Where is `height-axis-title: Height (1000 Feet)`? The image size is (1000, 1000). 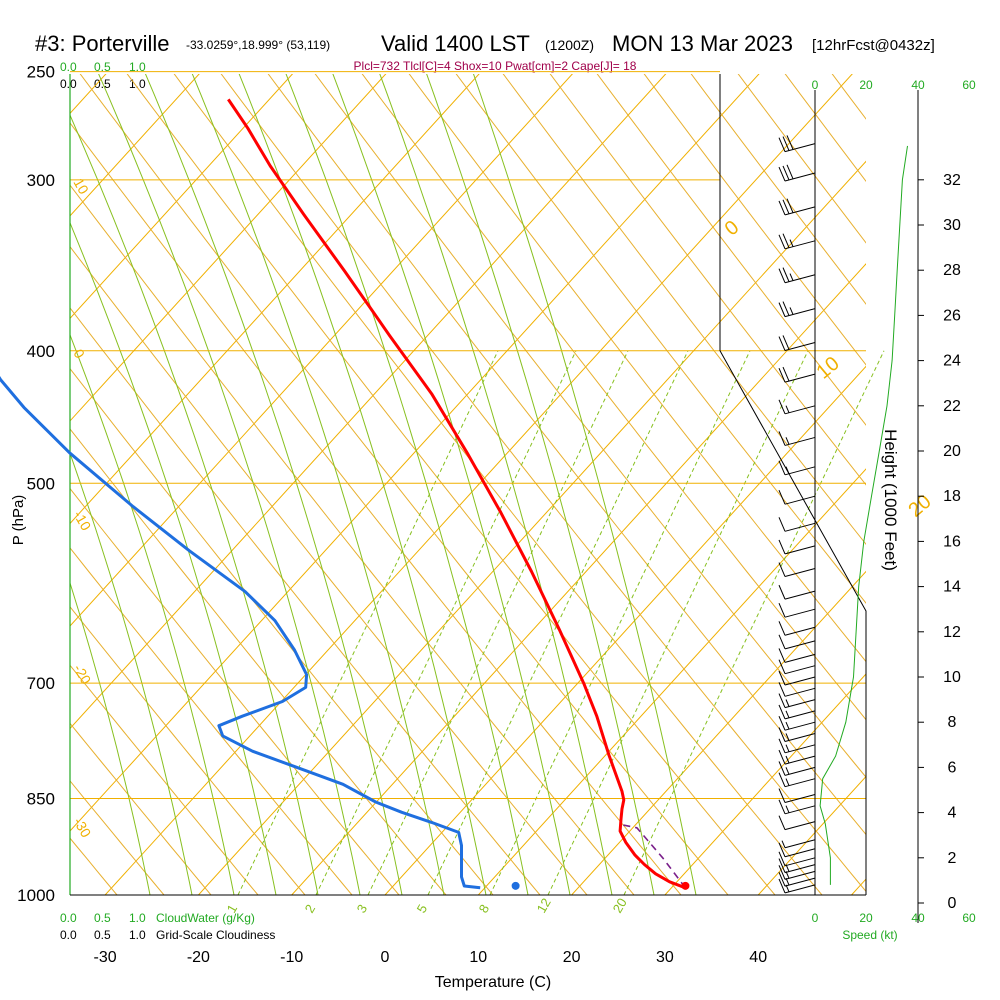
height-axis-title: Height (1000 Feet) is located at coordinates (890, 500).